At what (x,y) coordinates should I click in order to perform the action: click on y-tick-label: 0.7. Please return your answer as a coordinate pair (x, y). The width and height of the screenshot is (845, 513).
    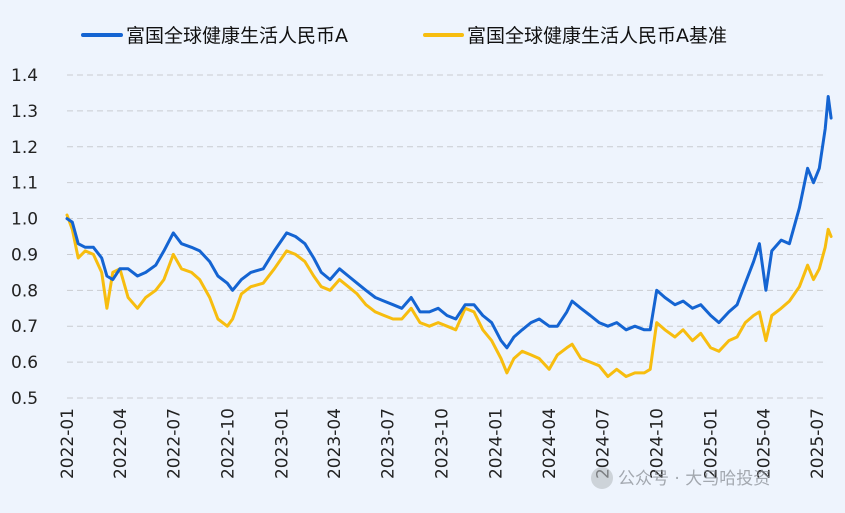
    Looking at the image, I should click on (24, 327).